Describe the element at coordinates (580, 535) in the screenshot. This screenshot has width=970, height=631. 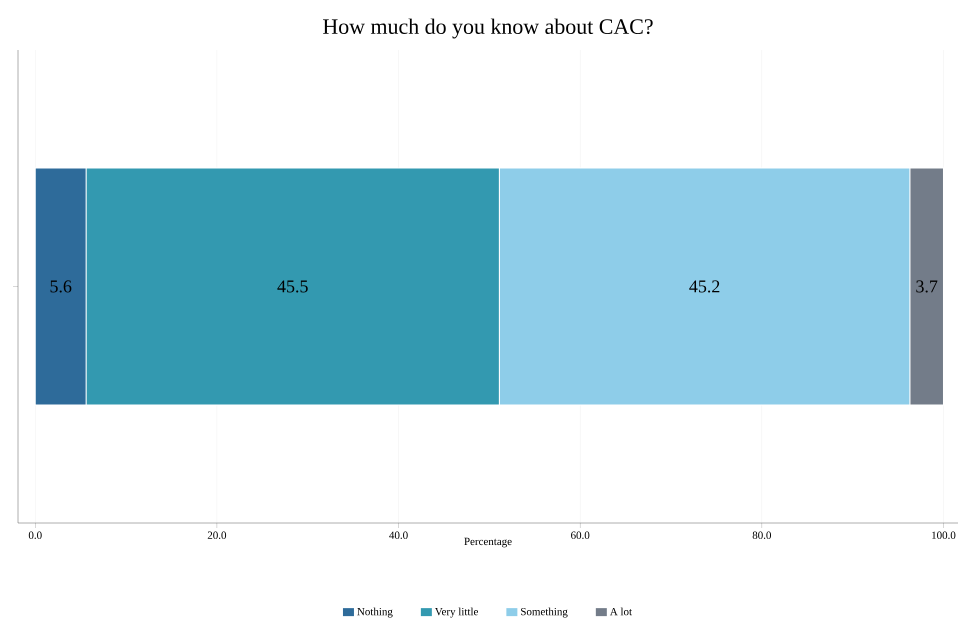
I see `x-tick-label: 60.0` at that location.